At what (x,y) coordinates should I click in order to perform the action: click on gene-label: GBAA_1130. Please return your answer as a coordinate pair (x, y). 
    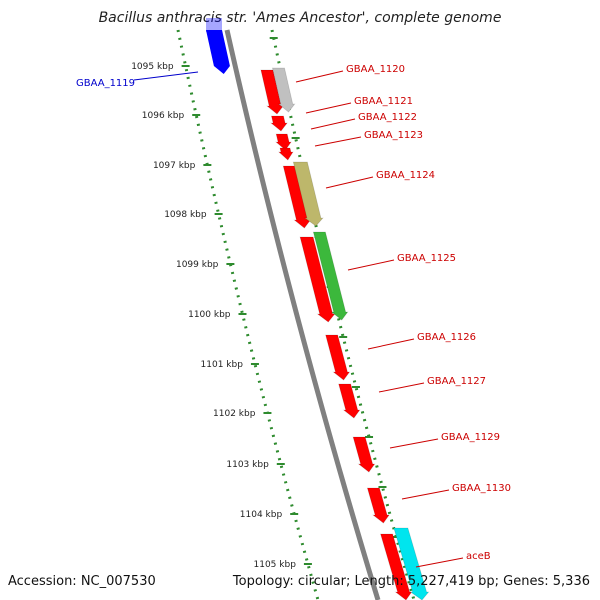
    Looking at the image, I should click on (481, 488).